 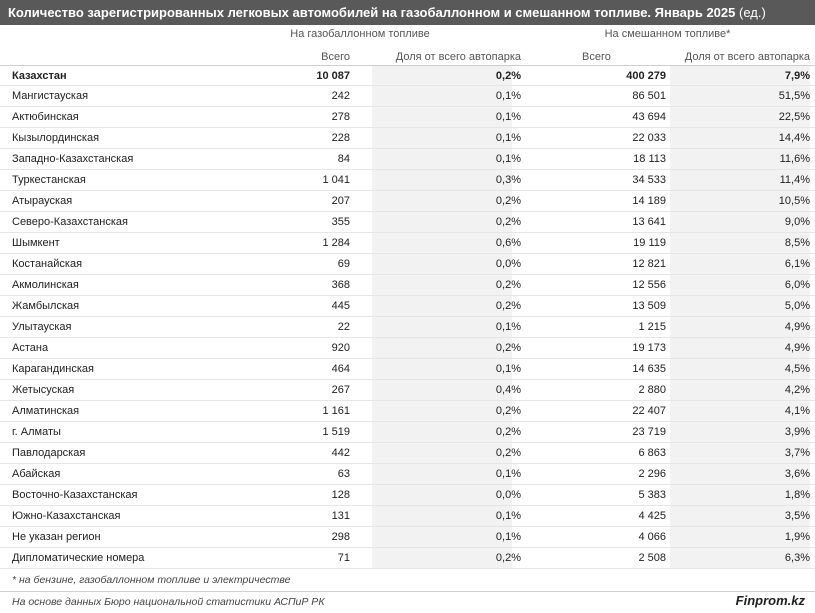 What do you see at coordinates (50, 96) in the screenshot?
I see `cell-region-name: Мангистауская` at bounding box center [50, 96].